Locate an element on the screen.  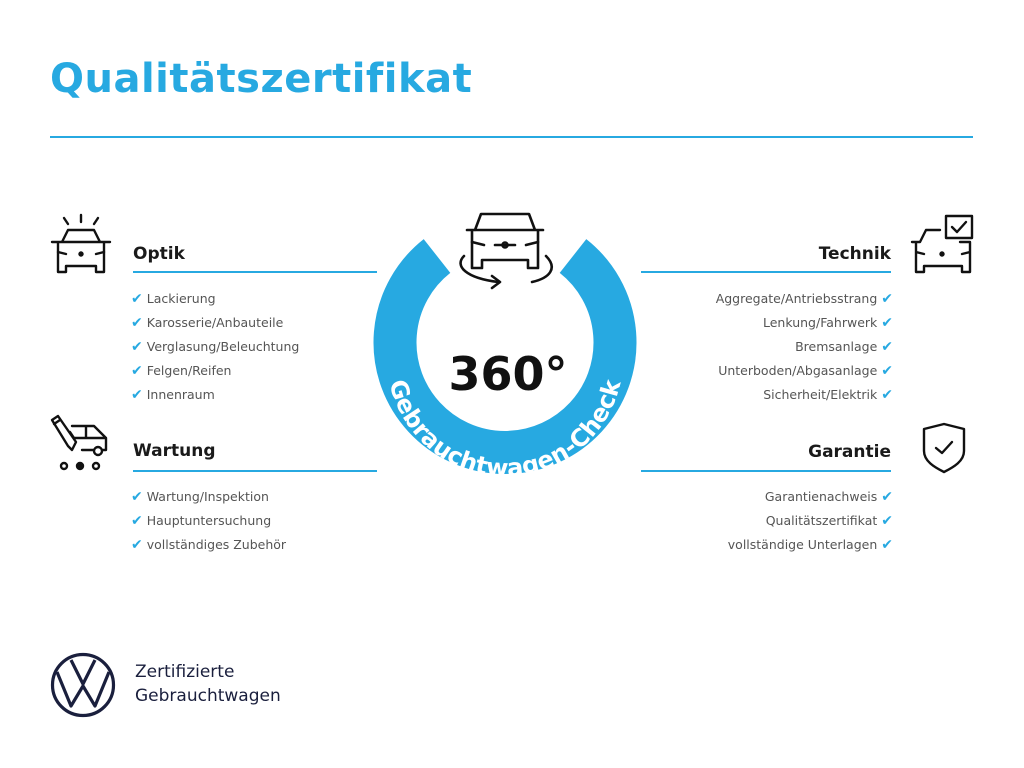
section-divider-technik is located at coordinates (766, 272).